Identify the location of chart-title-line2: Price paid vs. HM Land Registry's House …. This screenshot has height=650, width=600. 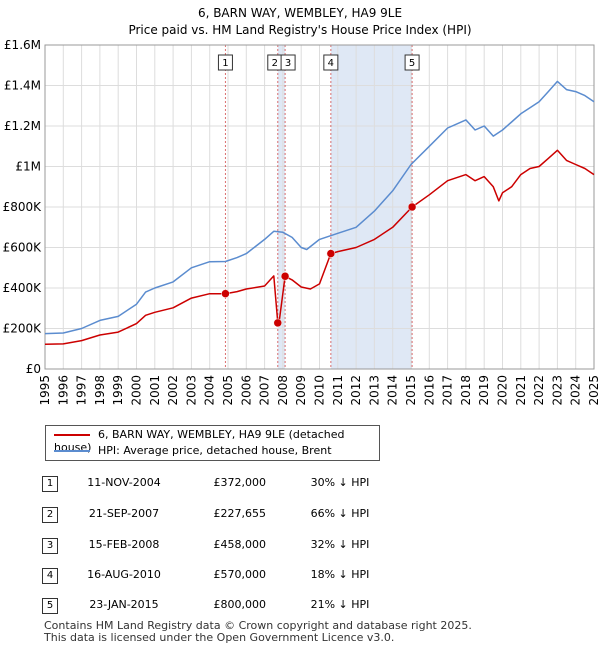
(300, 30).